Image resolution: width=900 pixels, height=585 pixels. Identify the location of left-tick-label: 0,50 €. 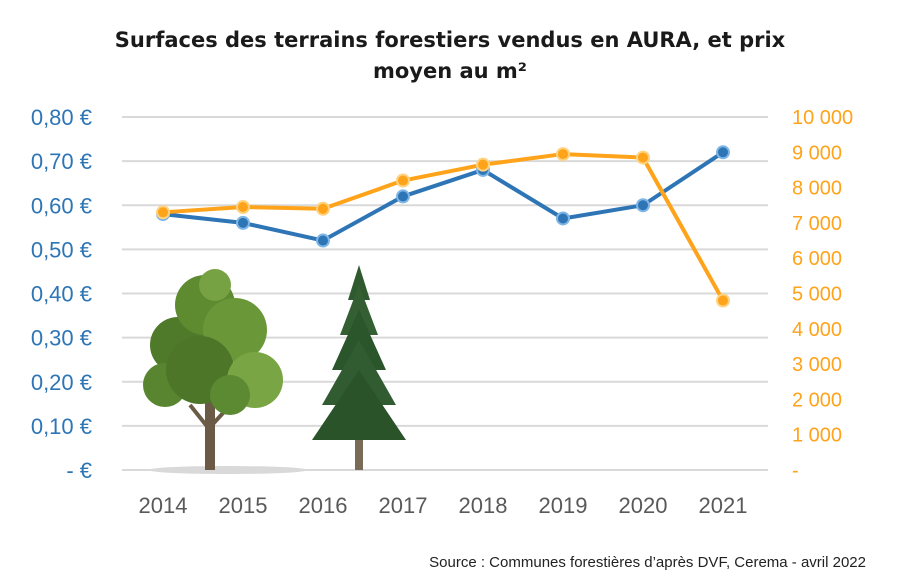
(61, 249).